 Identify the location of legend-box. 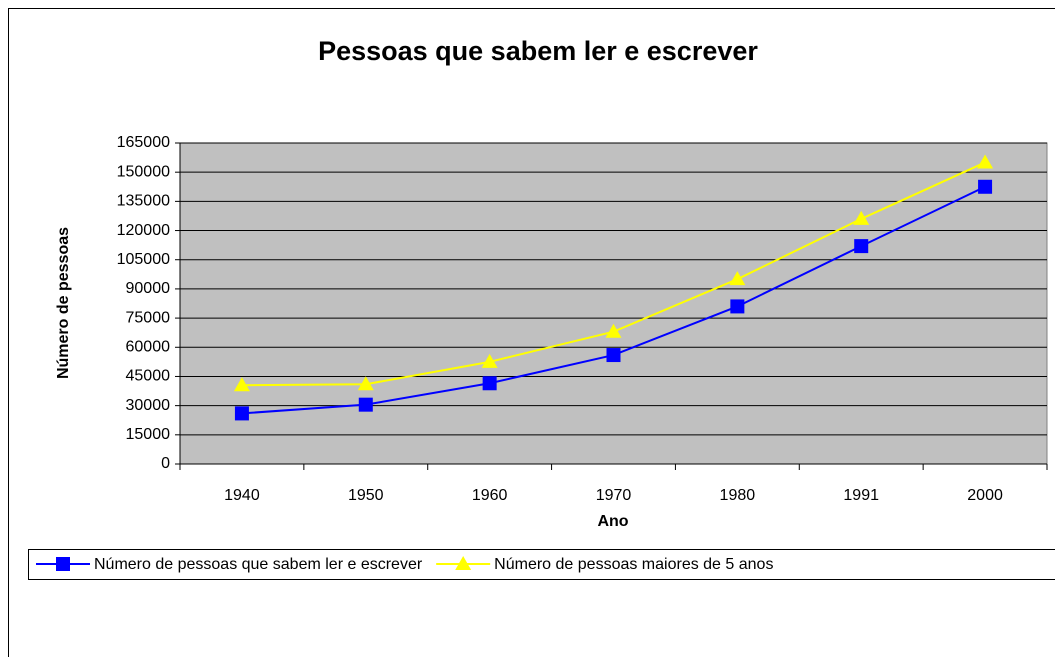
(541, 564).